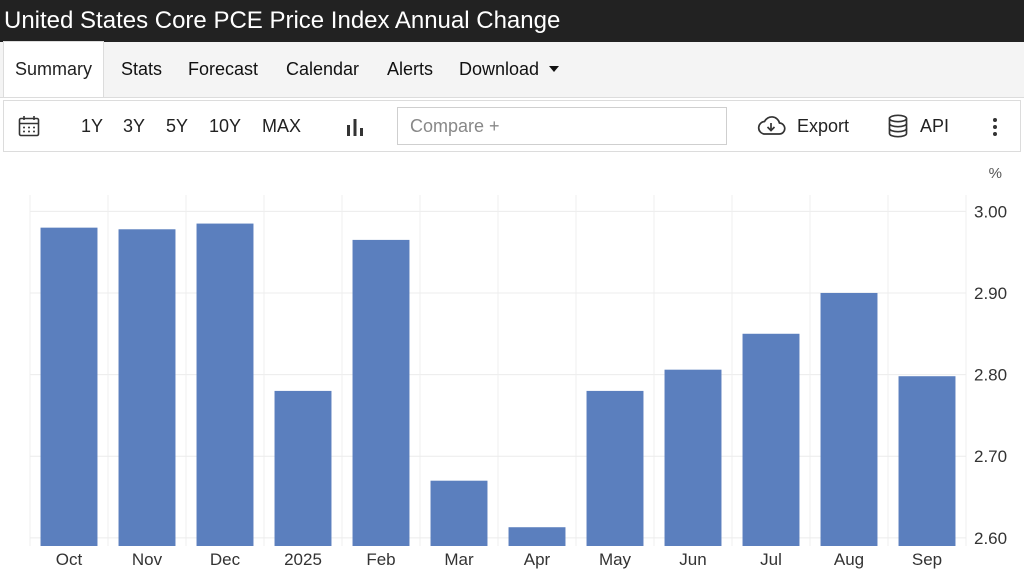 This screenshot has height=577, width=1024. What do you see at coordinates (69, 559) in the screenshot?
I see `x-tick-label: Oct` at bounding box center [69, 559].